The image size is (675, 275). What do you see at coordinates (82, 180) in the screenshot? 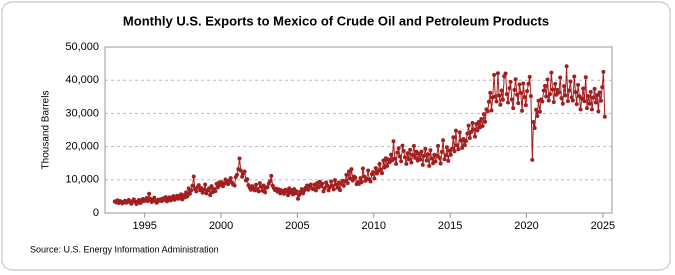
I see `y-tick-label: 10,000` at bounding box center [82, 180].